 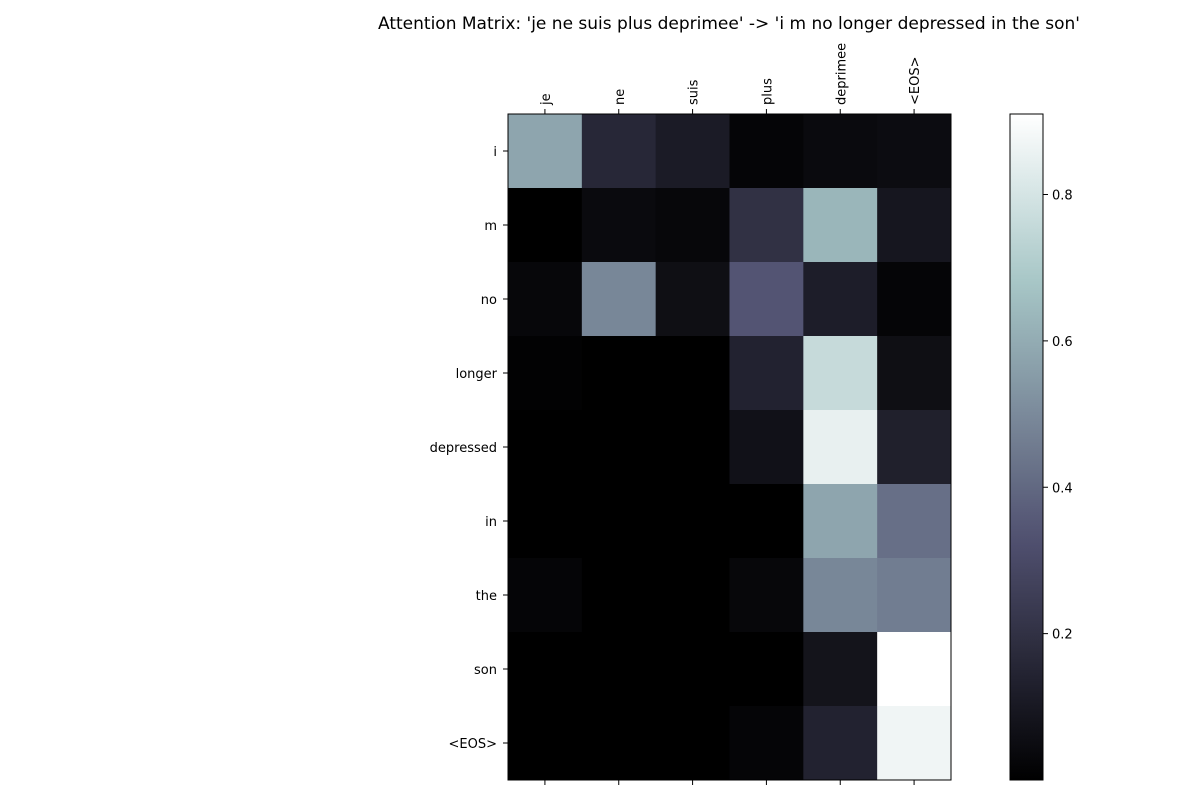 What do you see at coordinates (1058, 416) in the screenshot?
I see `colorbar-axis: 0.2 0.4 0.6 0.8` at bounding box center [1058, 416].